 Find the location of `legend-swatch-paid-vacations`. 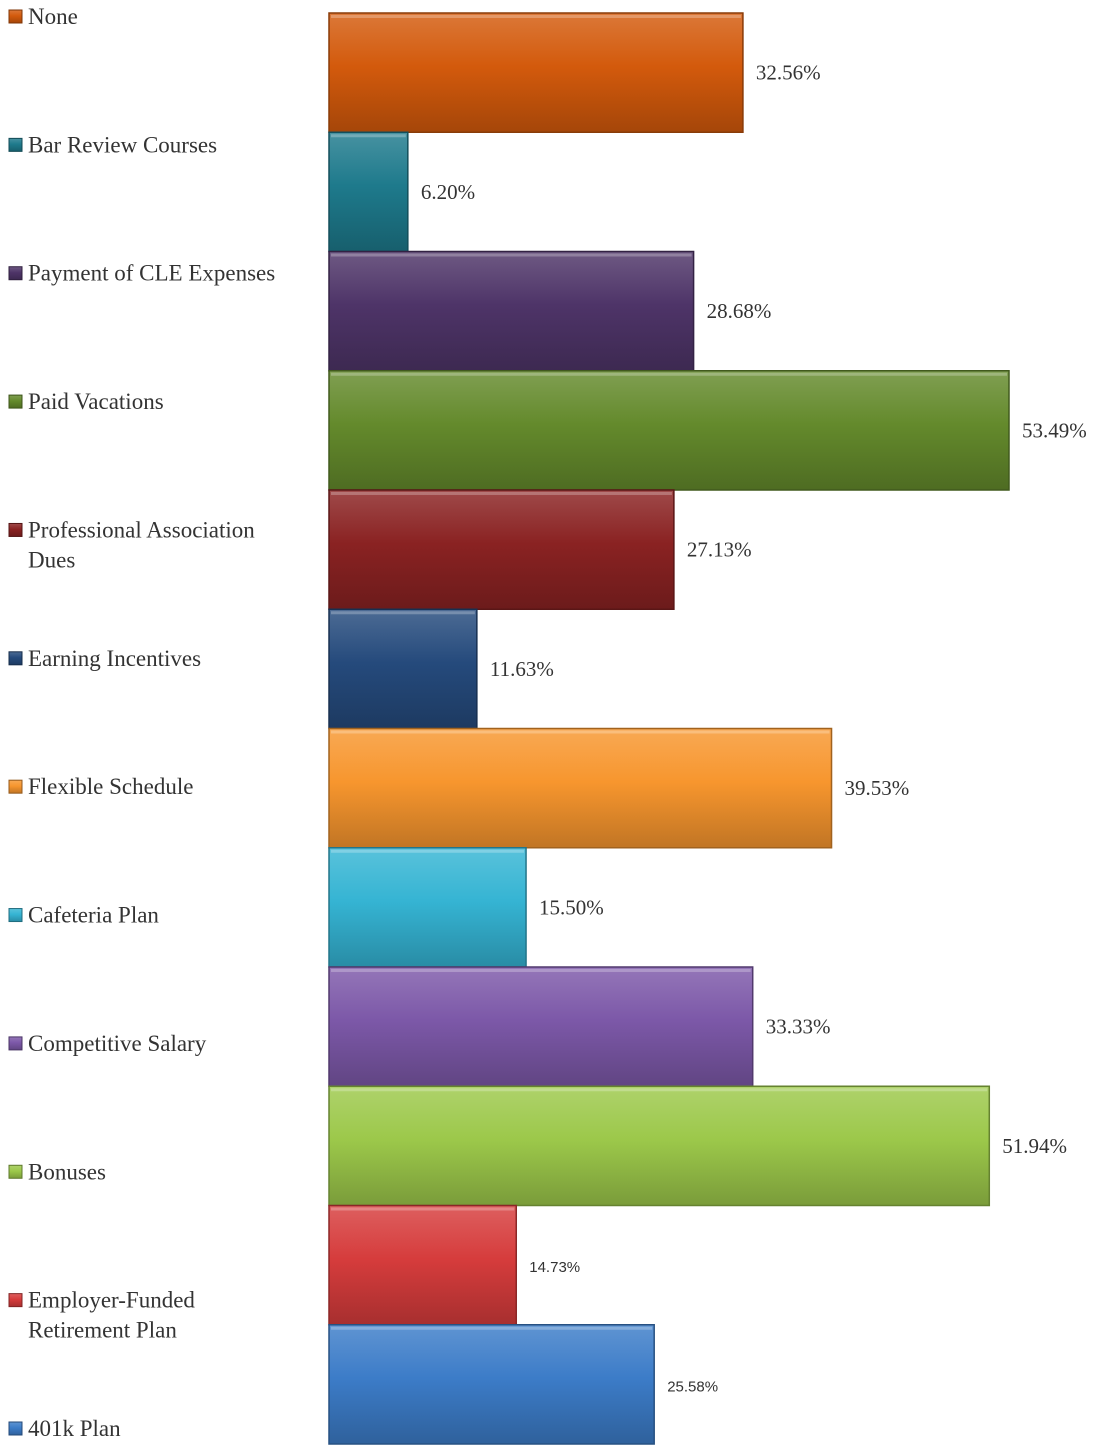

legend-swatch-paid-vacations is located at coordinates (15, 401).